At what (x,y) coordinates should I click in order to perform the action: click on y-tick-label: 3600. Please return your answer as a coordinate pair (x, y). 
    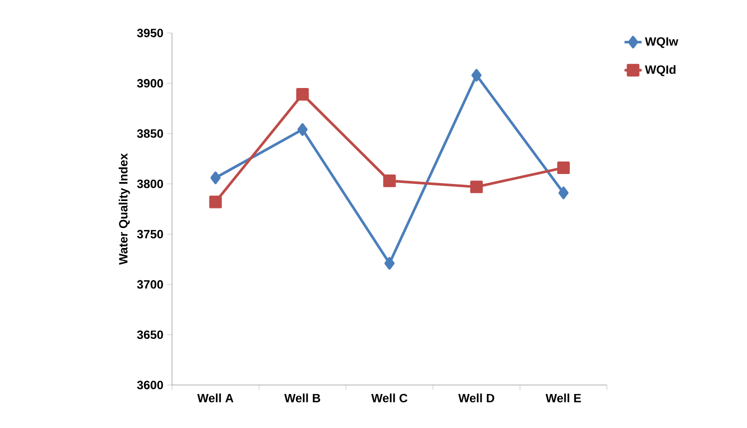
    Looking at the image, I should click on (150, 385).